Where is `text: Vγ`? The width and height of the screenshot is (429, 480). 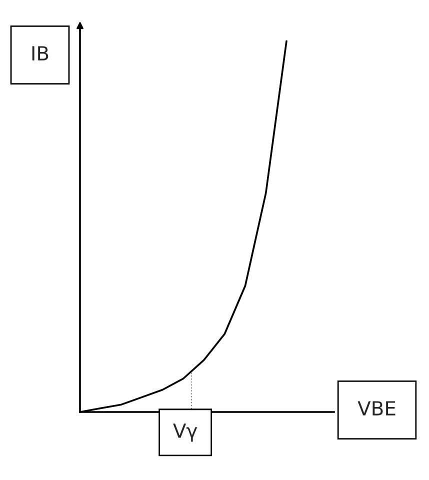 text: Vγ is located at coordinates (185, 433).